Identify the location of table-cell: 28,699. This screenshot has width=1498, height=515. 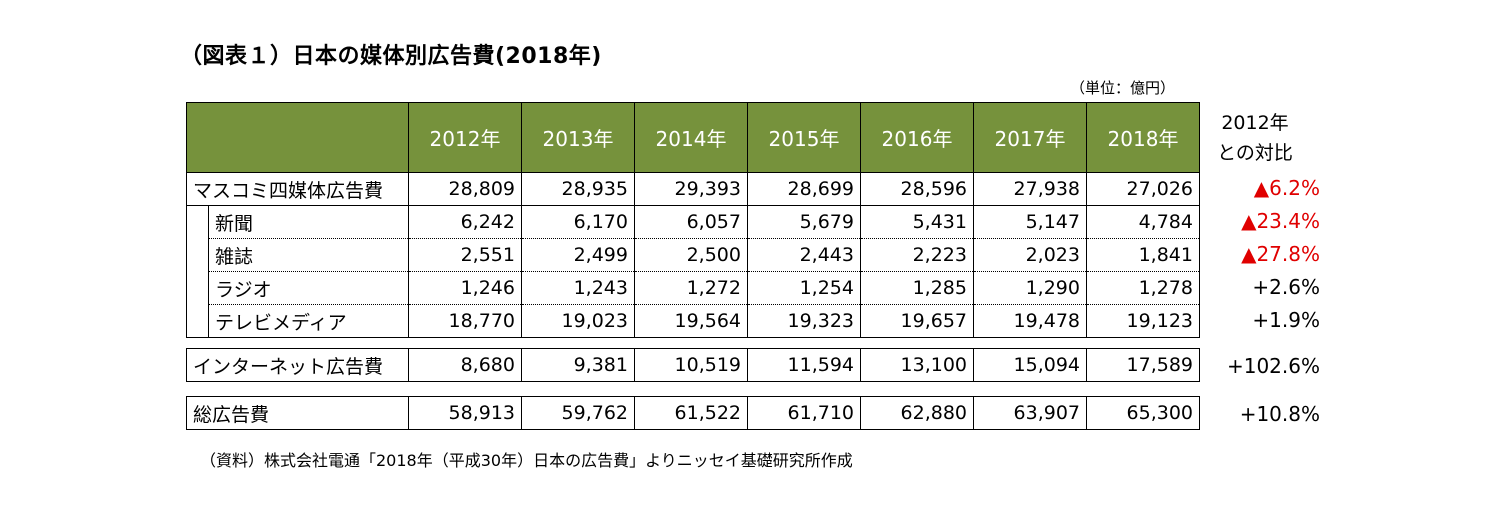
(804, 189).